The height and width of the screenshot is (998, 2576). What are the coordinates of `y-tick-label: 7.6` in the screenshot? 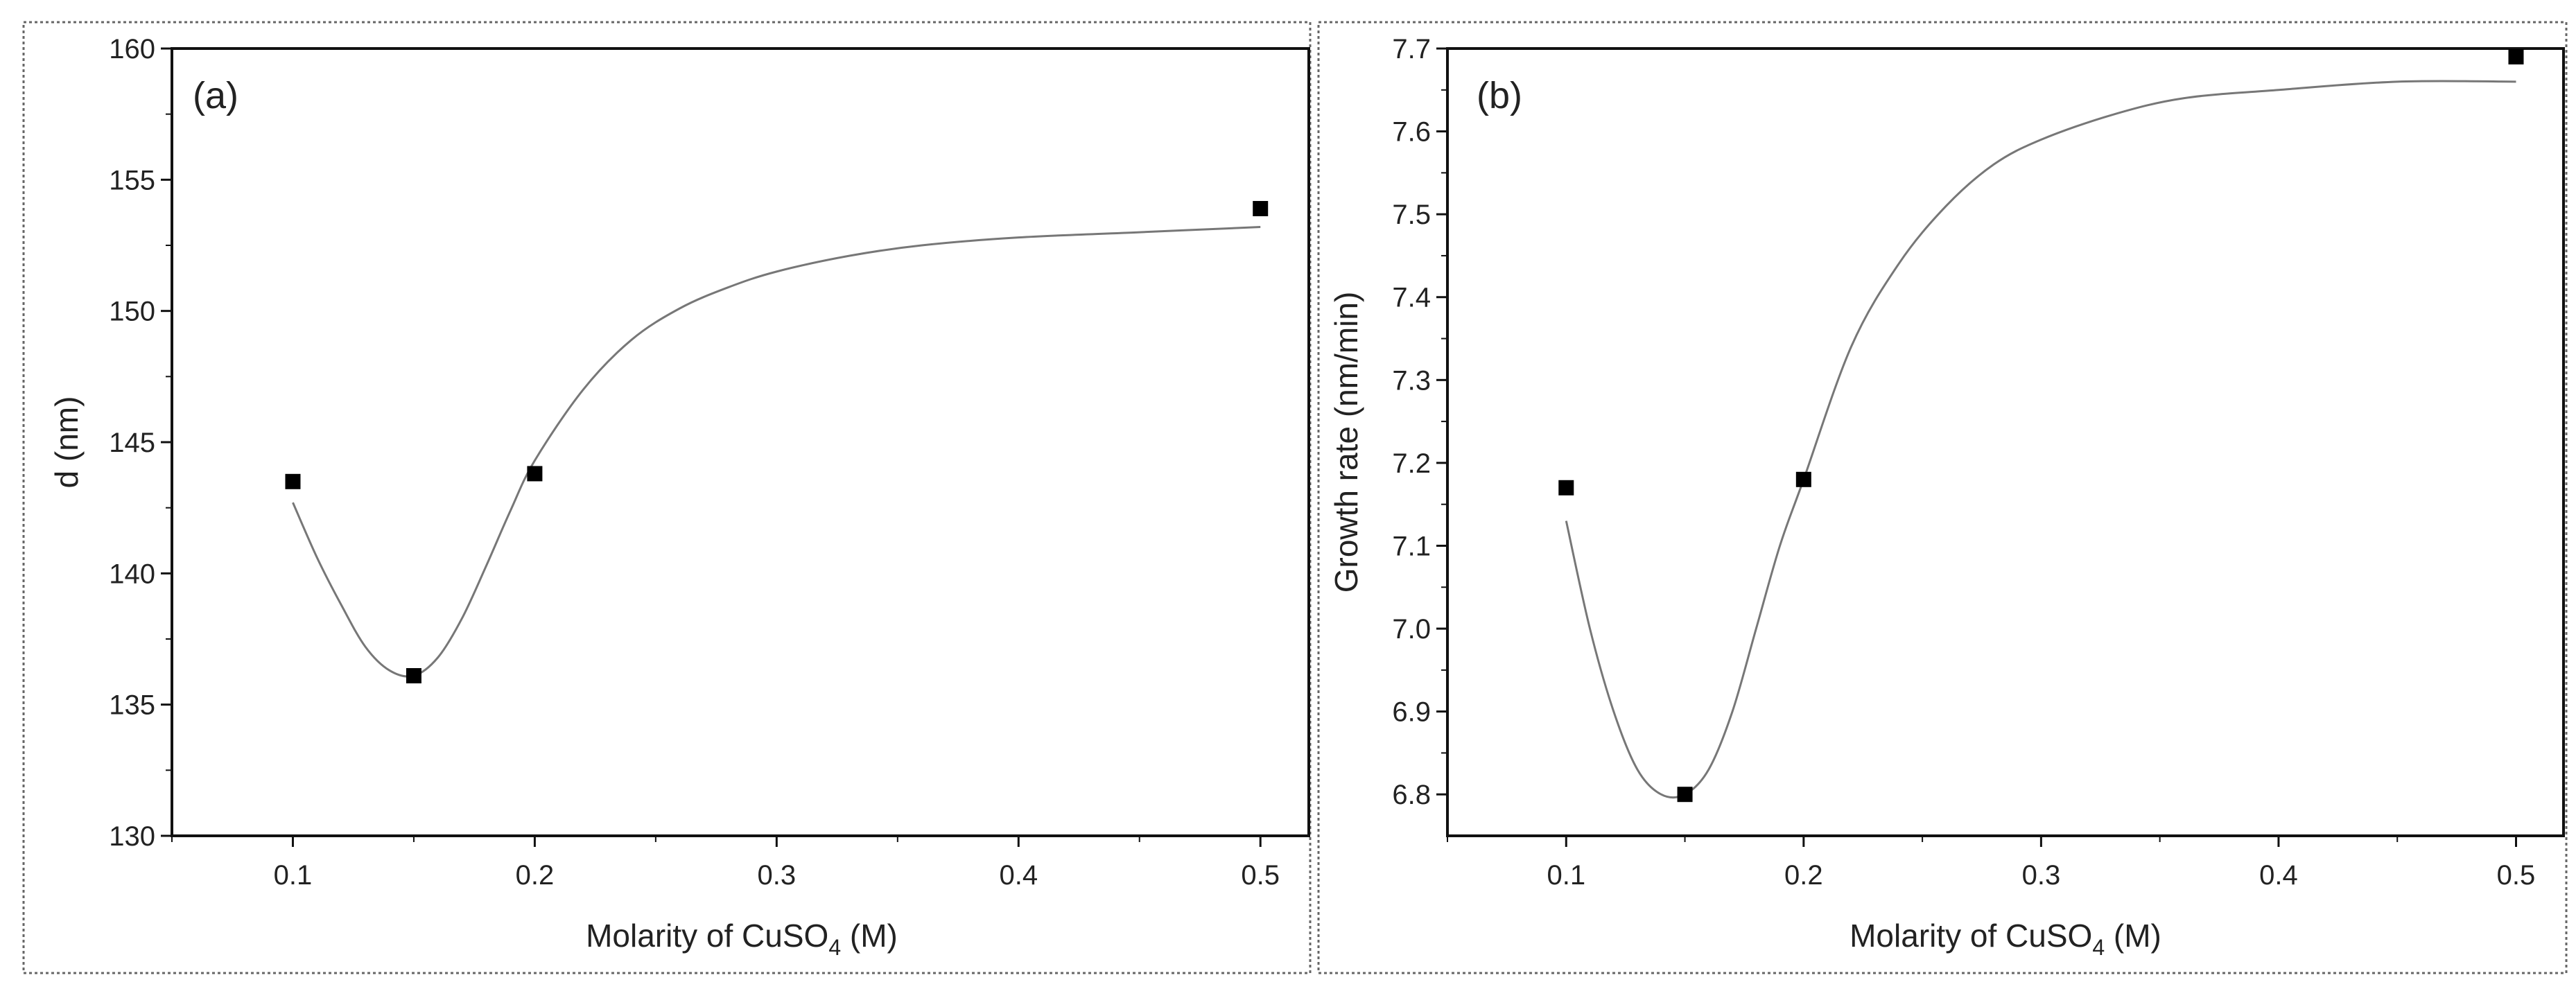 It's located at (1411, 132).